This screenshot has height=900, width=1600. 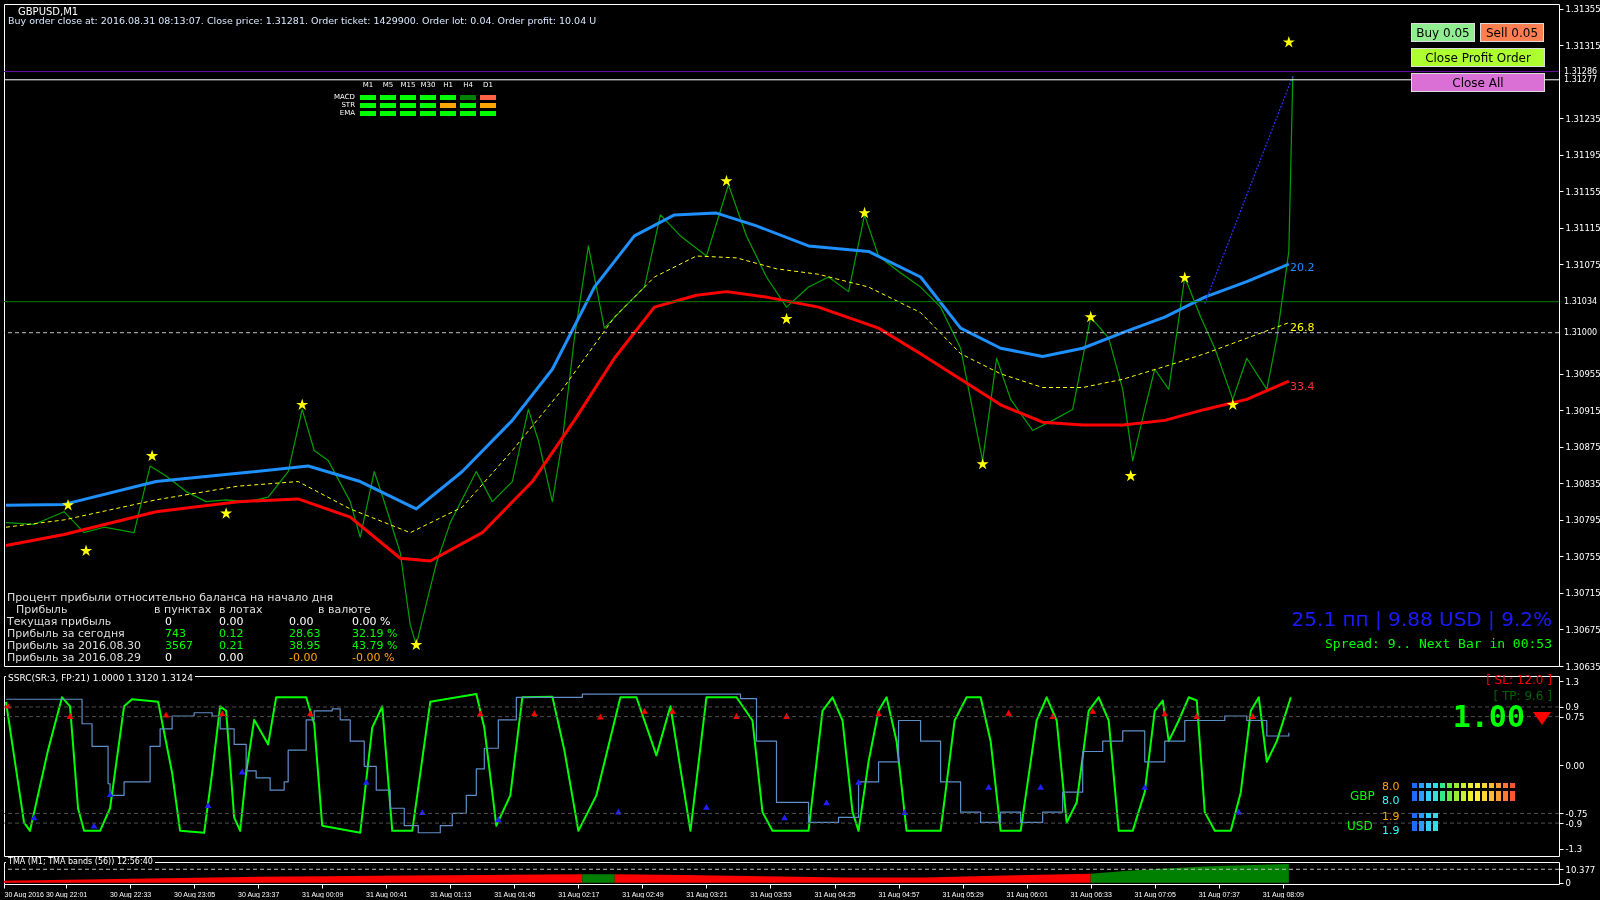 I want to click on annotation: в пунктах, so click(x=183, y=610).